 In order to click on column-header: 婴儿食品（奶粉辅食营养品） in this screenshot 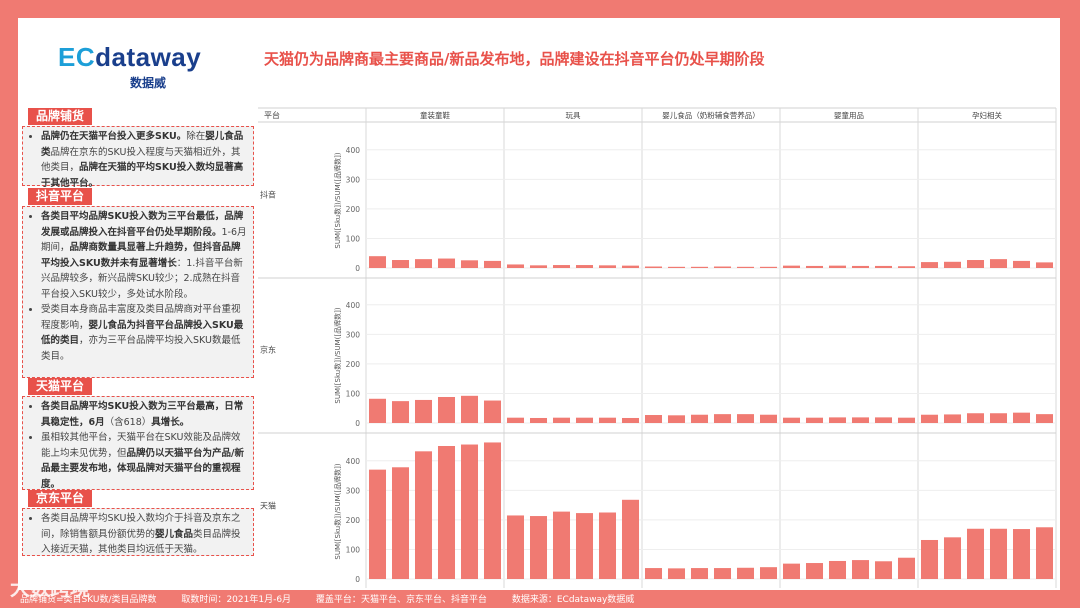, I will do `click(711, 115)`.